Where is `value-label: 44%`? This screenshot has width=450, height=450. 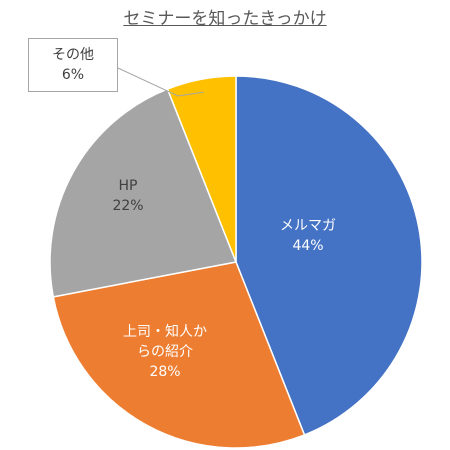 value-label: 44% is located at coordinates (308, 246).